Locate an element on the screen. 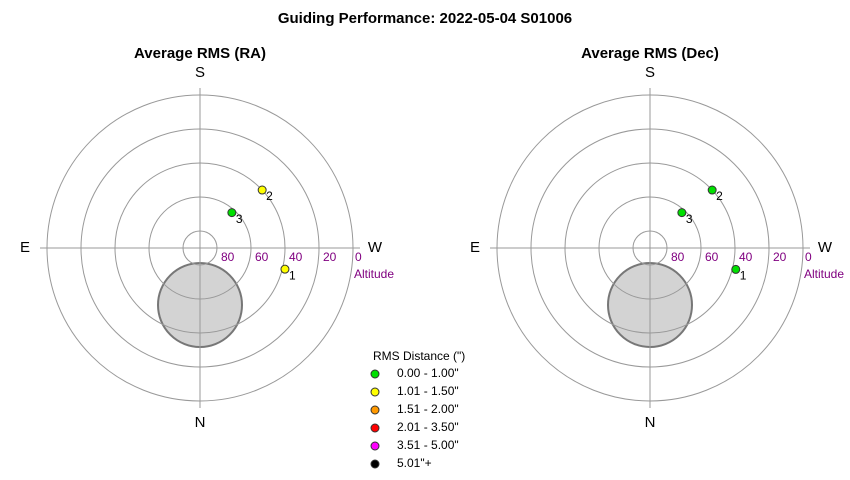 The height and width of the screenshot is (480, 850). legend-label: 1.01 - 1.50" is located at coordinates (428, 391).